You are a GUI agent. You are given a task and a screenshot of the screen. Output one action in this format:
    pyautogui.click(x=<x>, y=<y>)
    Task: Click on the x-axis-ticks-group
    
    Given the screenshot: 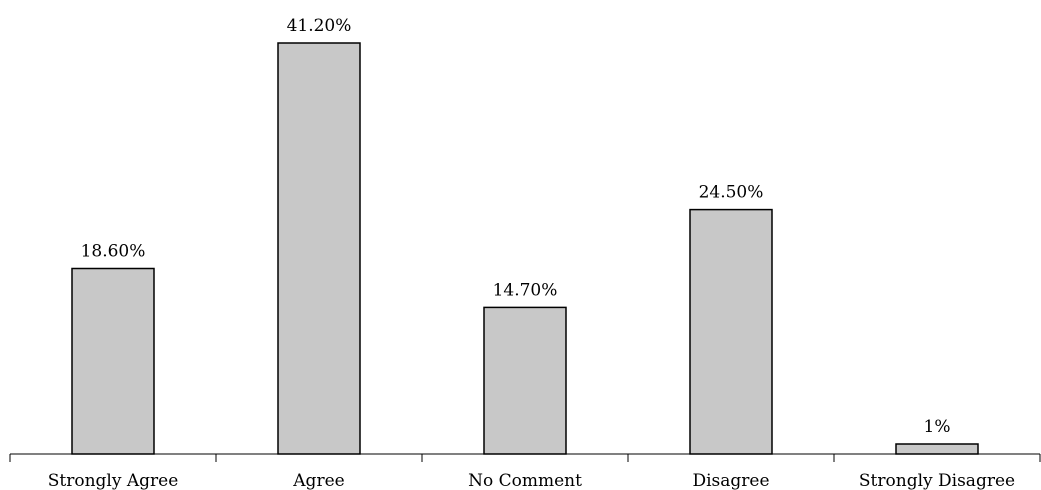 What is the action you would take?
    pyautogui.click(x=525, y=458)
    